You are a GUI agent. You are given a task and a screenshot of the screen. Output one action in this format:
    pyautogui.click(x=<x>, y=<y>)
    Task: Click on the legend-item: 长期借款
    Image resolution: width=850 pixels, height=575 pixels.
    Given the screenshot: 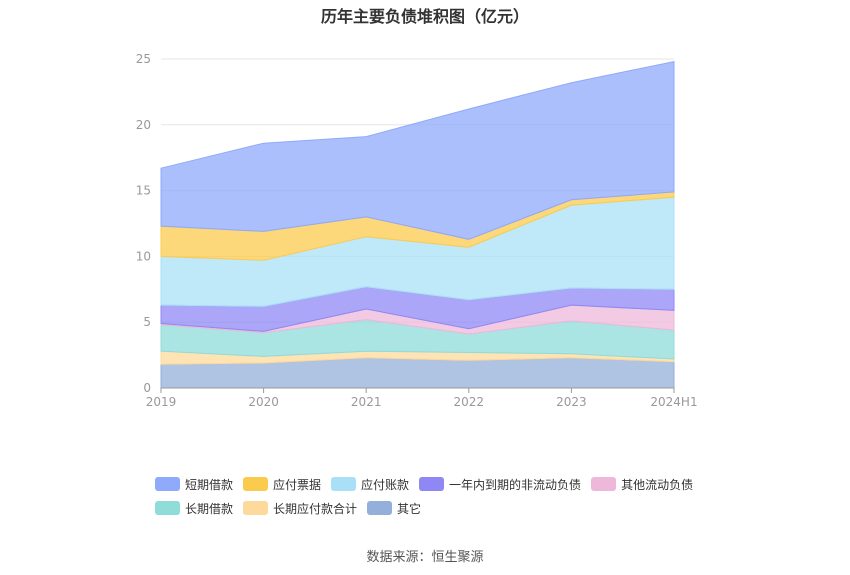 What is the action you would take?
    pyautogui.click(x=194, y=508)
    